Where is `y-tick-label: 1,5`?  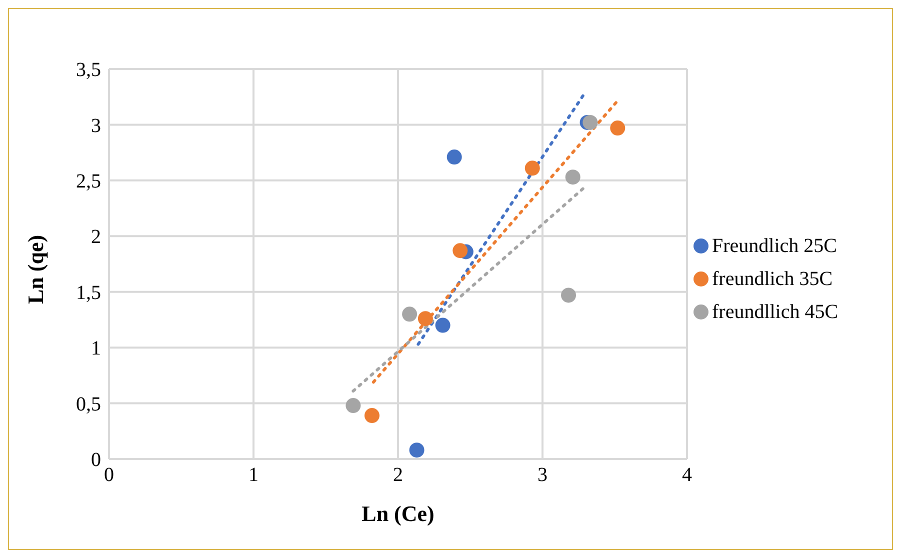
y-tick-label: 1,5 is located at coordinates (88, 293).